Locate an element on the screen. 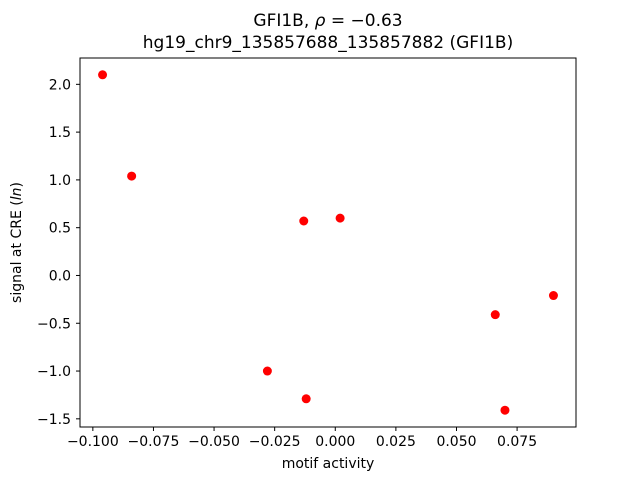  y-tick-label: 1.0 is located at coordinates (60, 181).